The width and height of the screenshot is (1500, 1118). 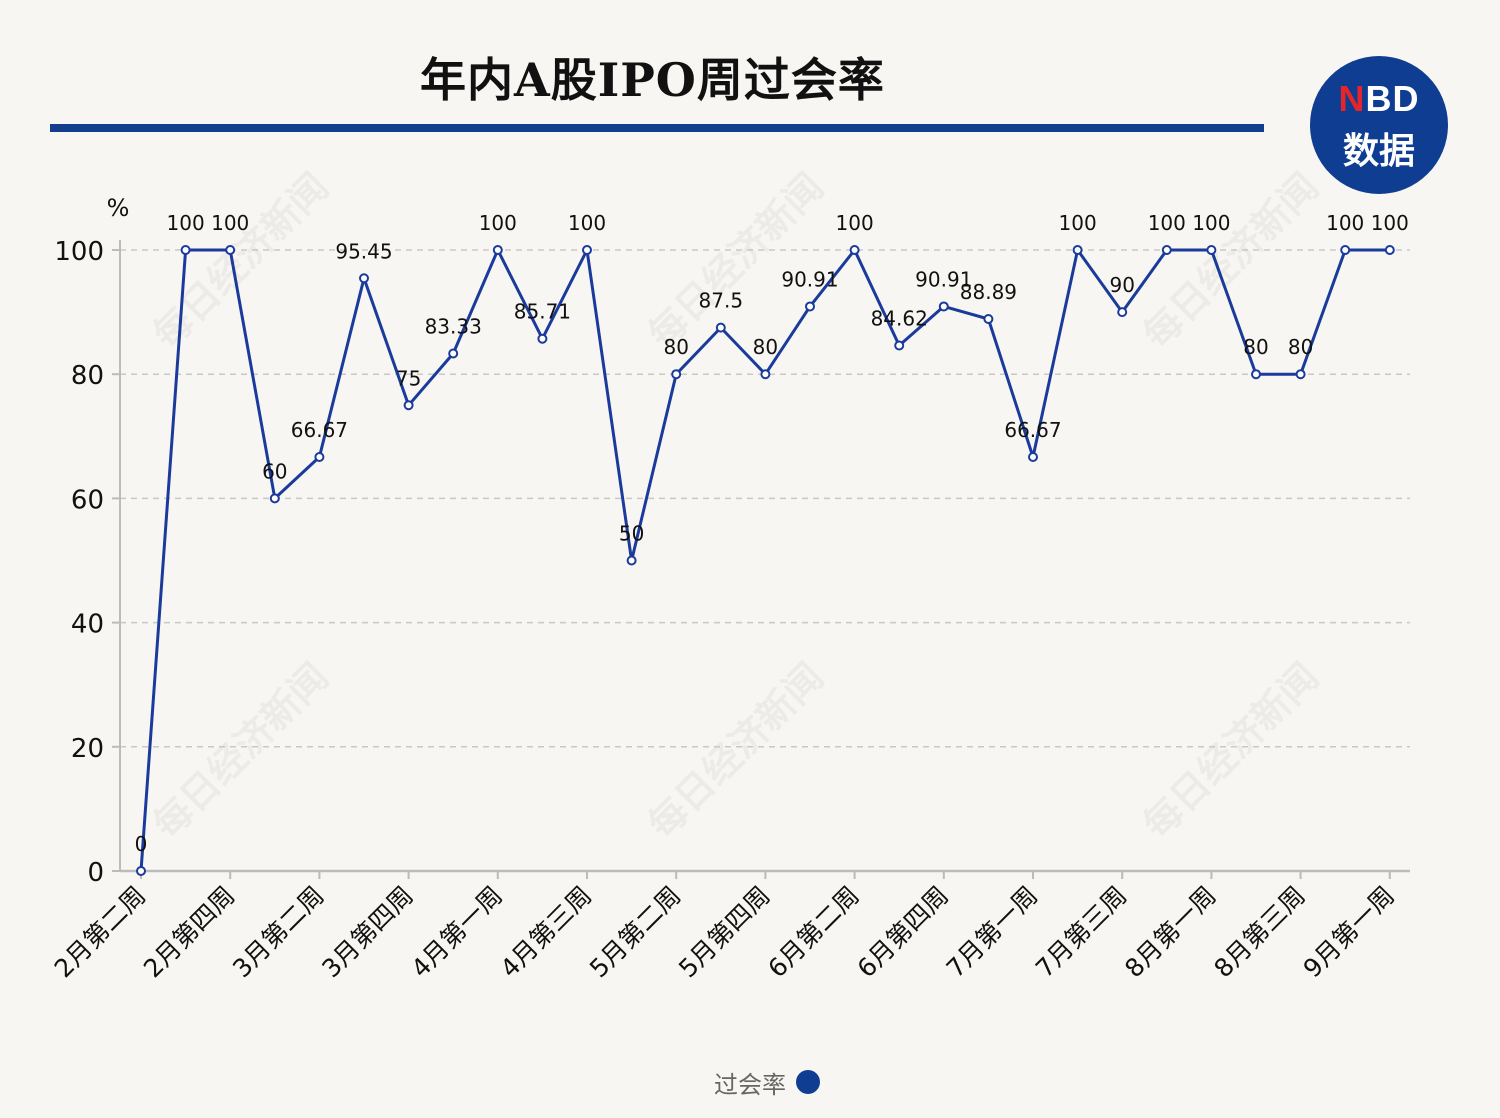 What do you see at coordinates (457, 932) in the screenshot?
I see `x-tick-label: 4月第一周` at bounding box center [457, 932].